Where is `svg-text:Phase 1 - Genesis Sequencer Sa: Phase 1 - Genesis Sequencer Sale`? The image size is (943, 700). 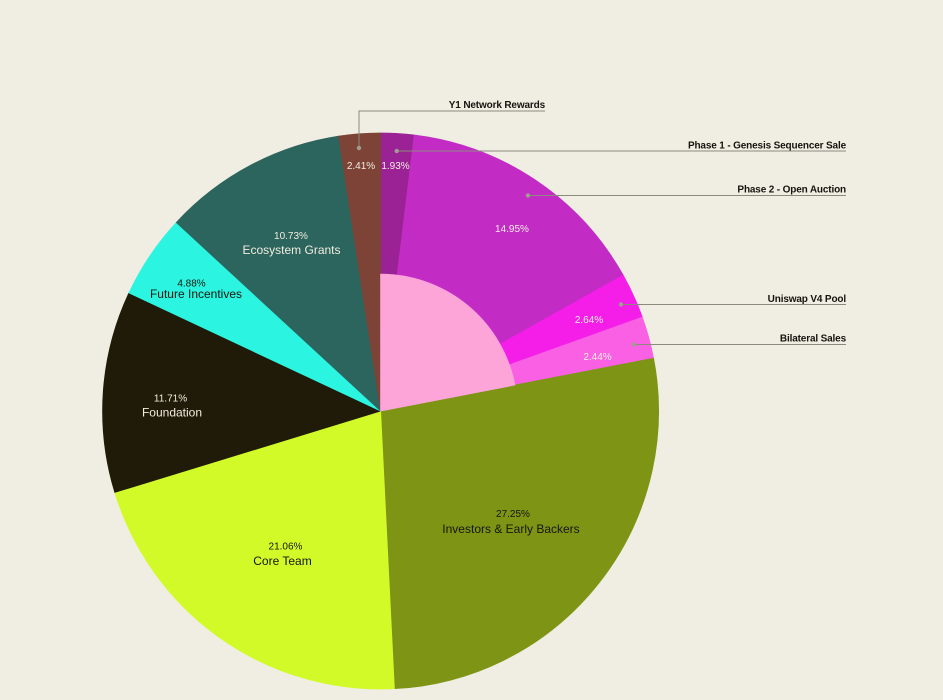 svg-text:Phase 1 - Genesis Sequencer Sa: Phase 1 - Genesis Sequencer Sale is located at coordinates (767, 146).